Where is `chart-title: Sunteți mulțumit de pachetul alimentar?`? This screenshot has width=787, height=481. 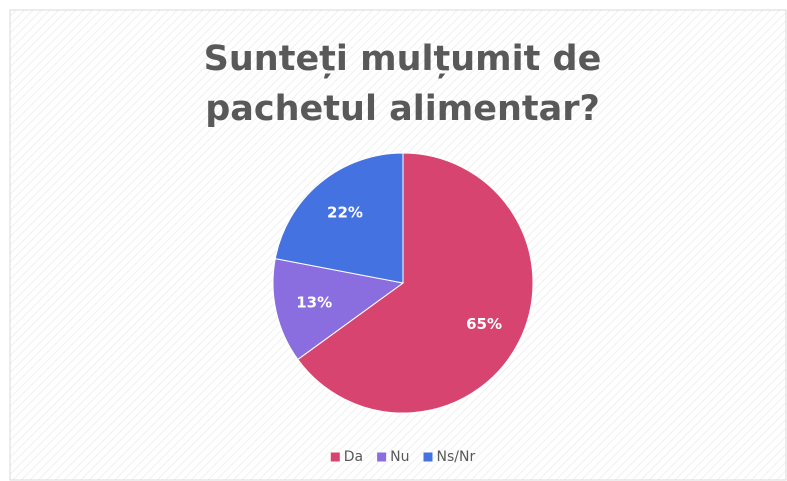
chart-title: Sunteți mulțumit de pachetul alimentar? is located at coordinates (402, 84).